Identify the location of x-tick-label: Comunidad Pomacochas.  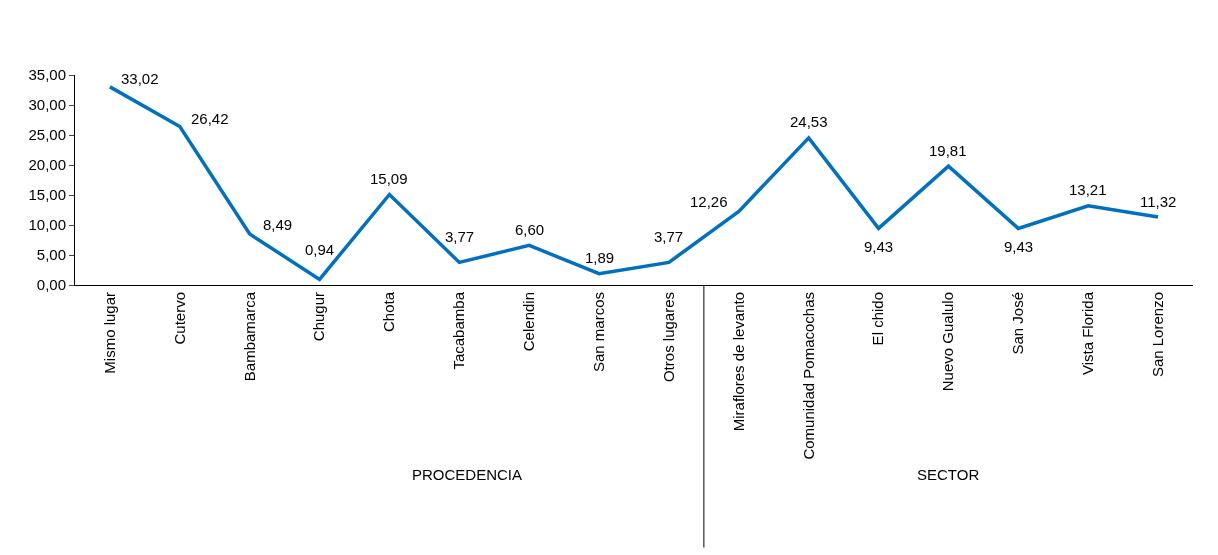
(808, 376).